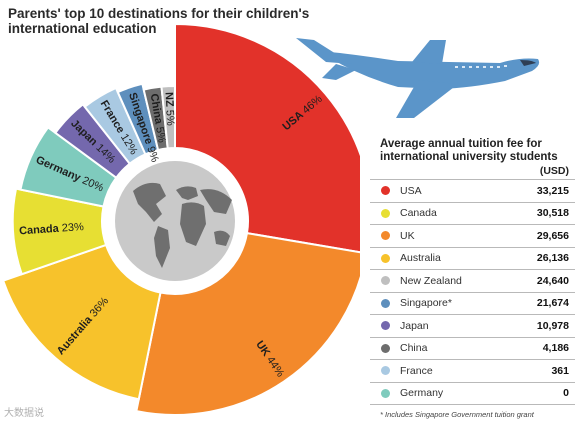 The width and height of the screenshot is (580, 424). Describe the element at coordinates (552, 303) in the screenshot. I see `row-value: 21,674` at that location.